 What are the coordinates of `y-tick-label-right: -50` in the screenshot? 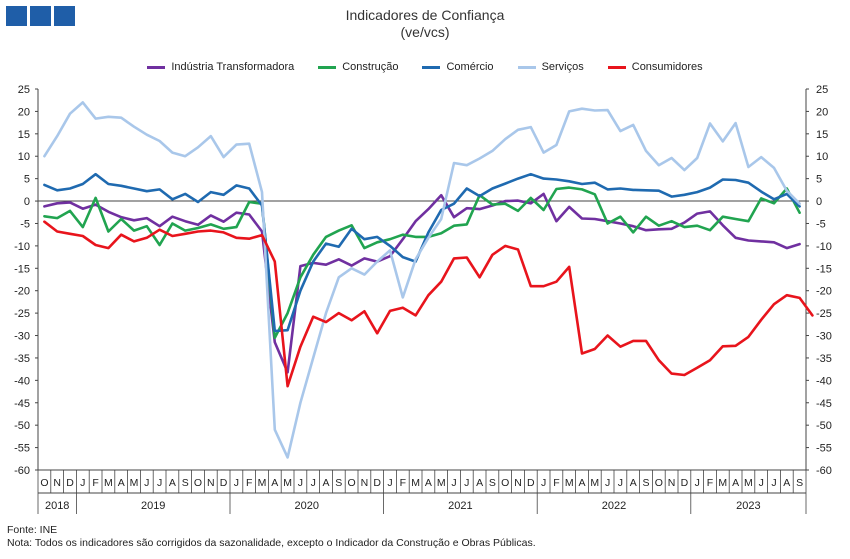 It's located at (824, 426).